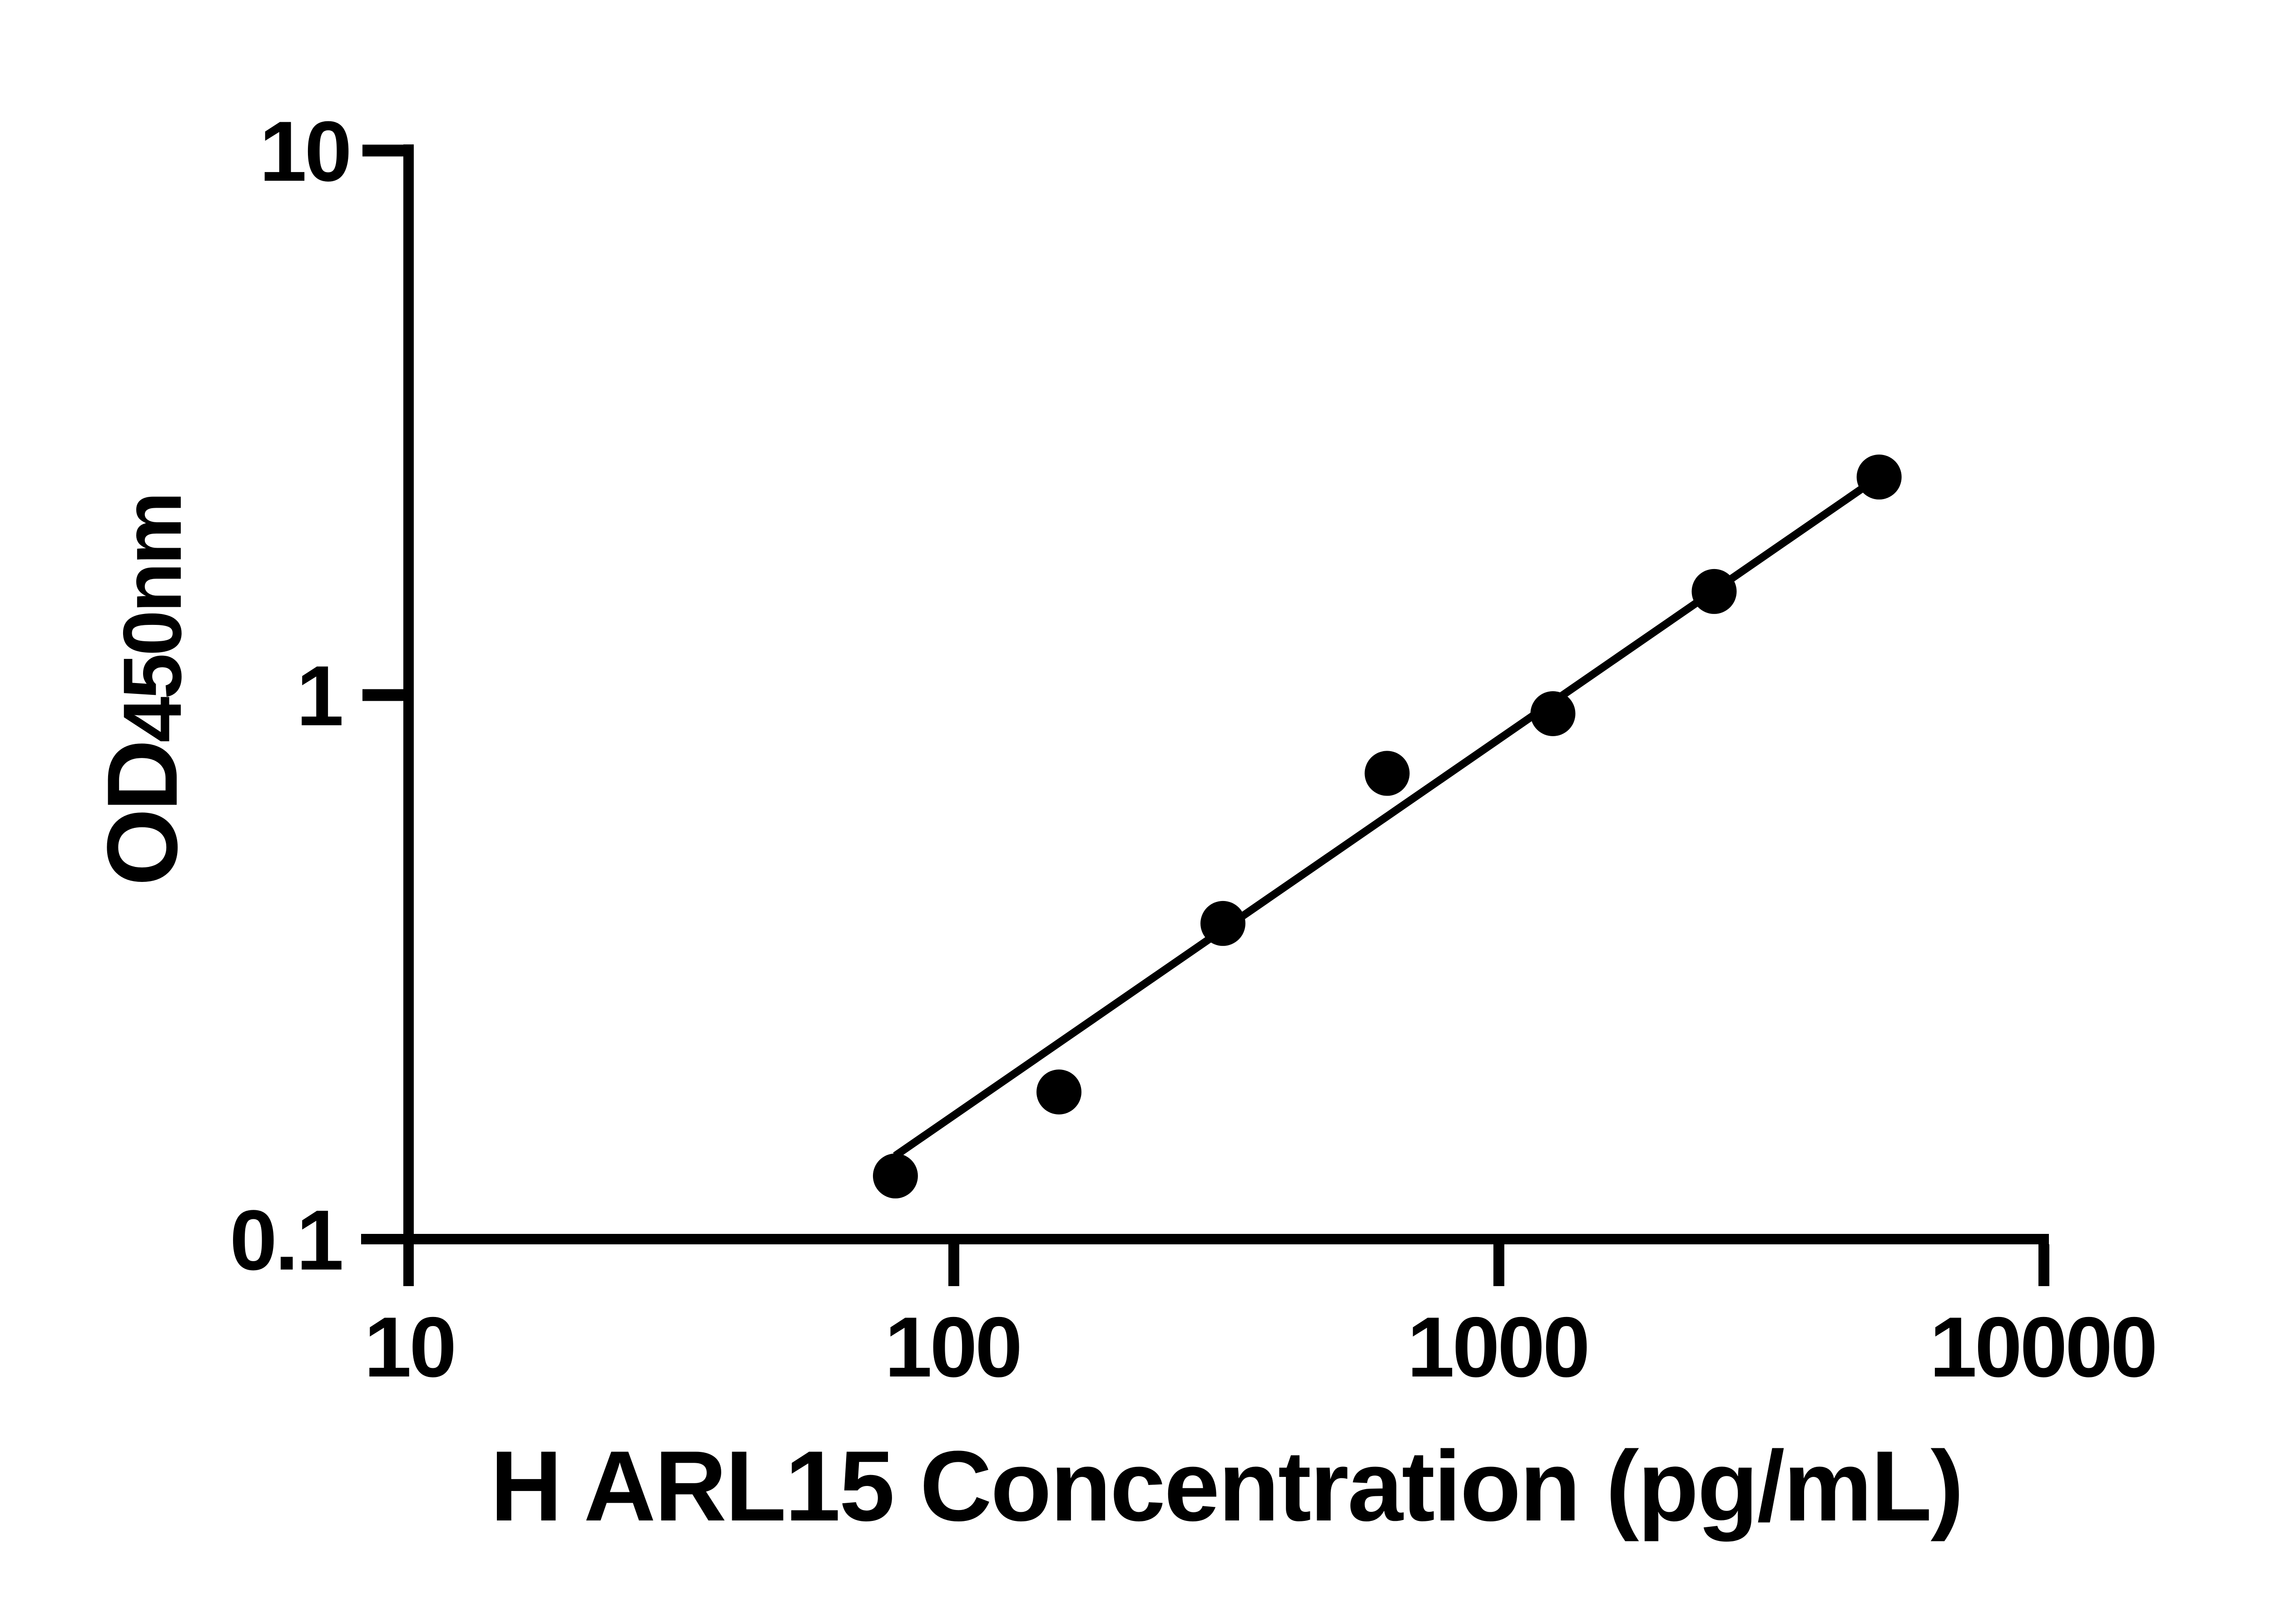  What do you see at coordinates (1497, 1347) in the screenshot?
I see `svg-text: 1000` at bounding box center [1497, 1347].